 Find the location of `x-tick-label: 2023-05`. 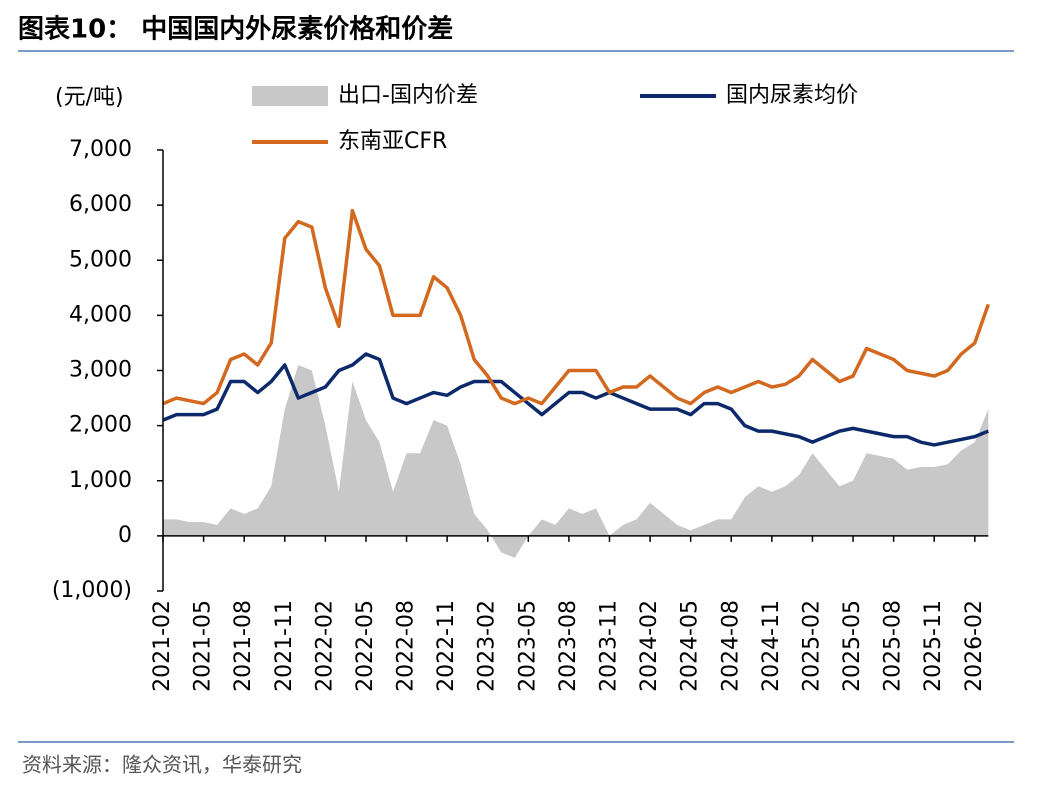

x-tick-label: 2023-05 is located at coordinates (527, 646).